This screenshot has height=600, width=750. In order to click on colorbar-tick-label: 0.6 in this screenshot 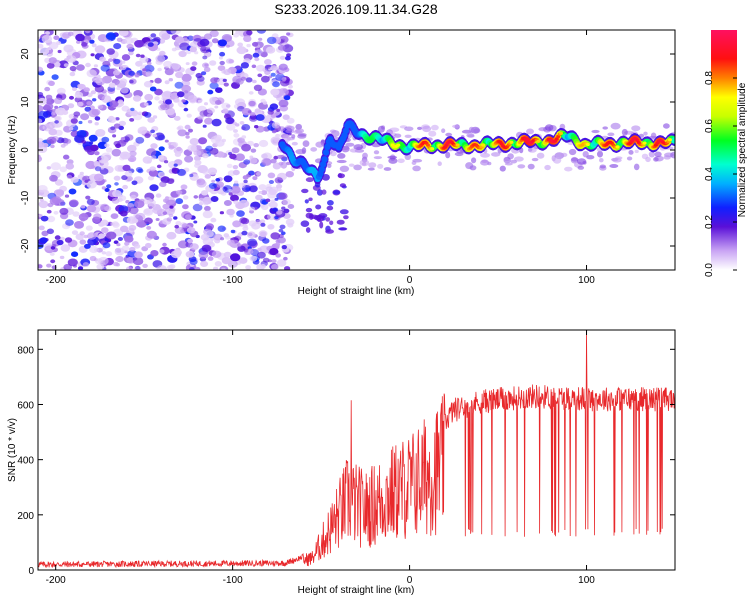, I will do `click(709, 126)`.